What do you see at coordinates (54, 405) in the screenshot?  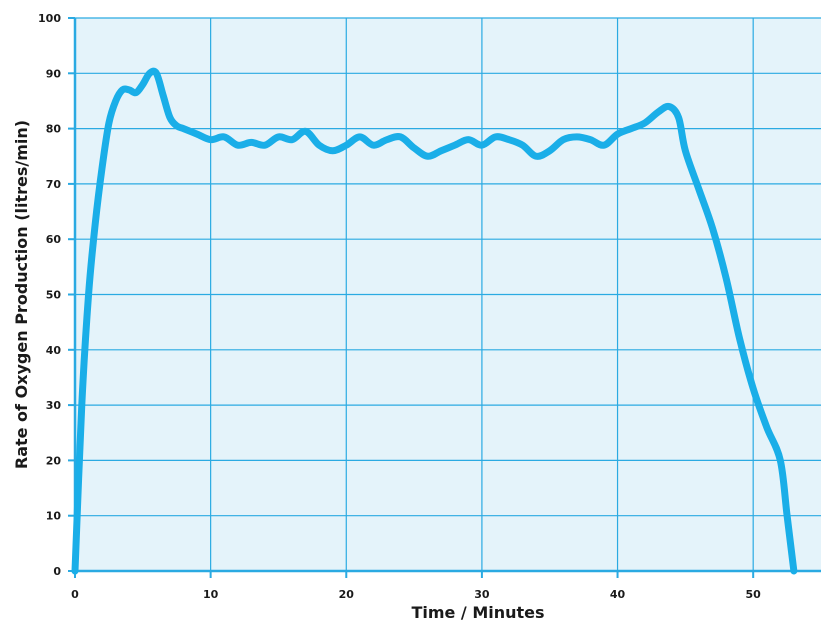 I see `y-tick-label: 30` at bounding box center [54, 405].